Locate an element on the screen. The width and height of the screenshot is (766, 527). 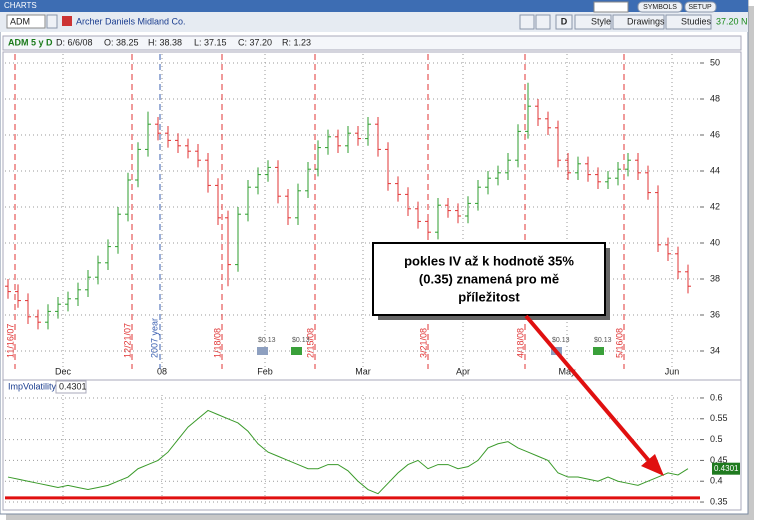
y-tick-label: 0.5 is located at coordinates (716, 439).